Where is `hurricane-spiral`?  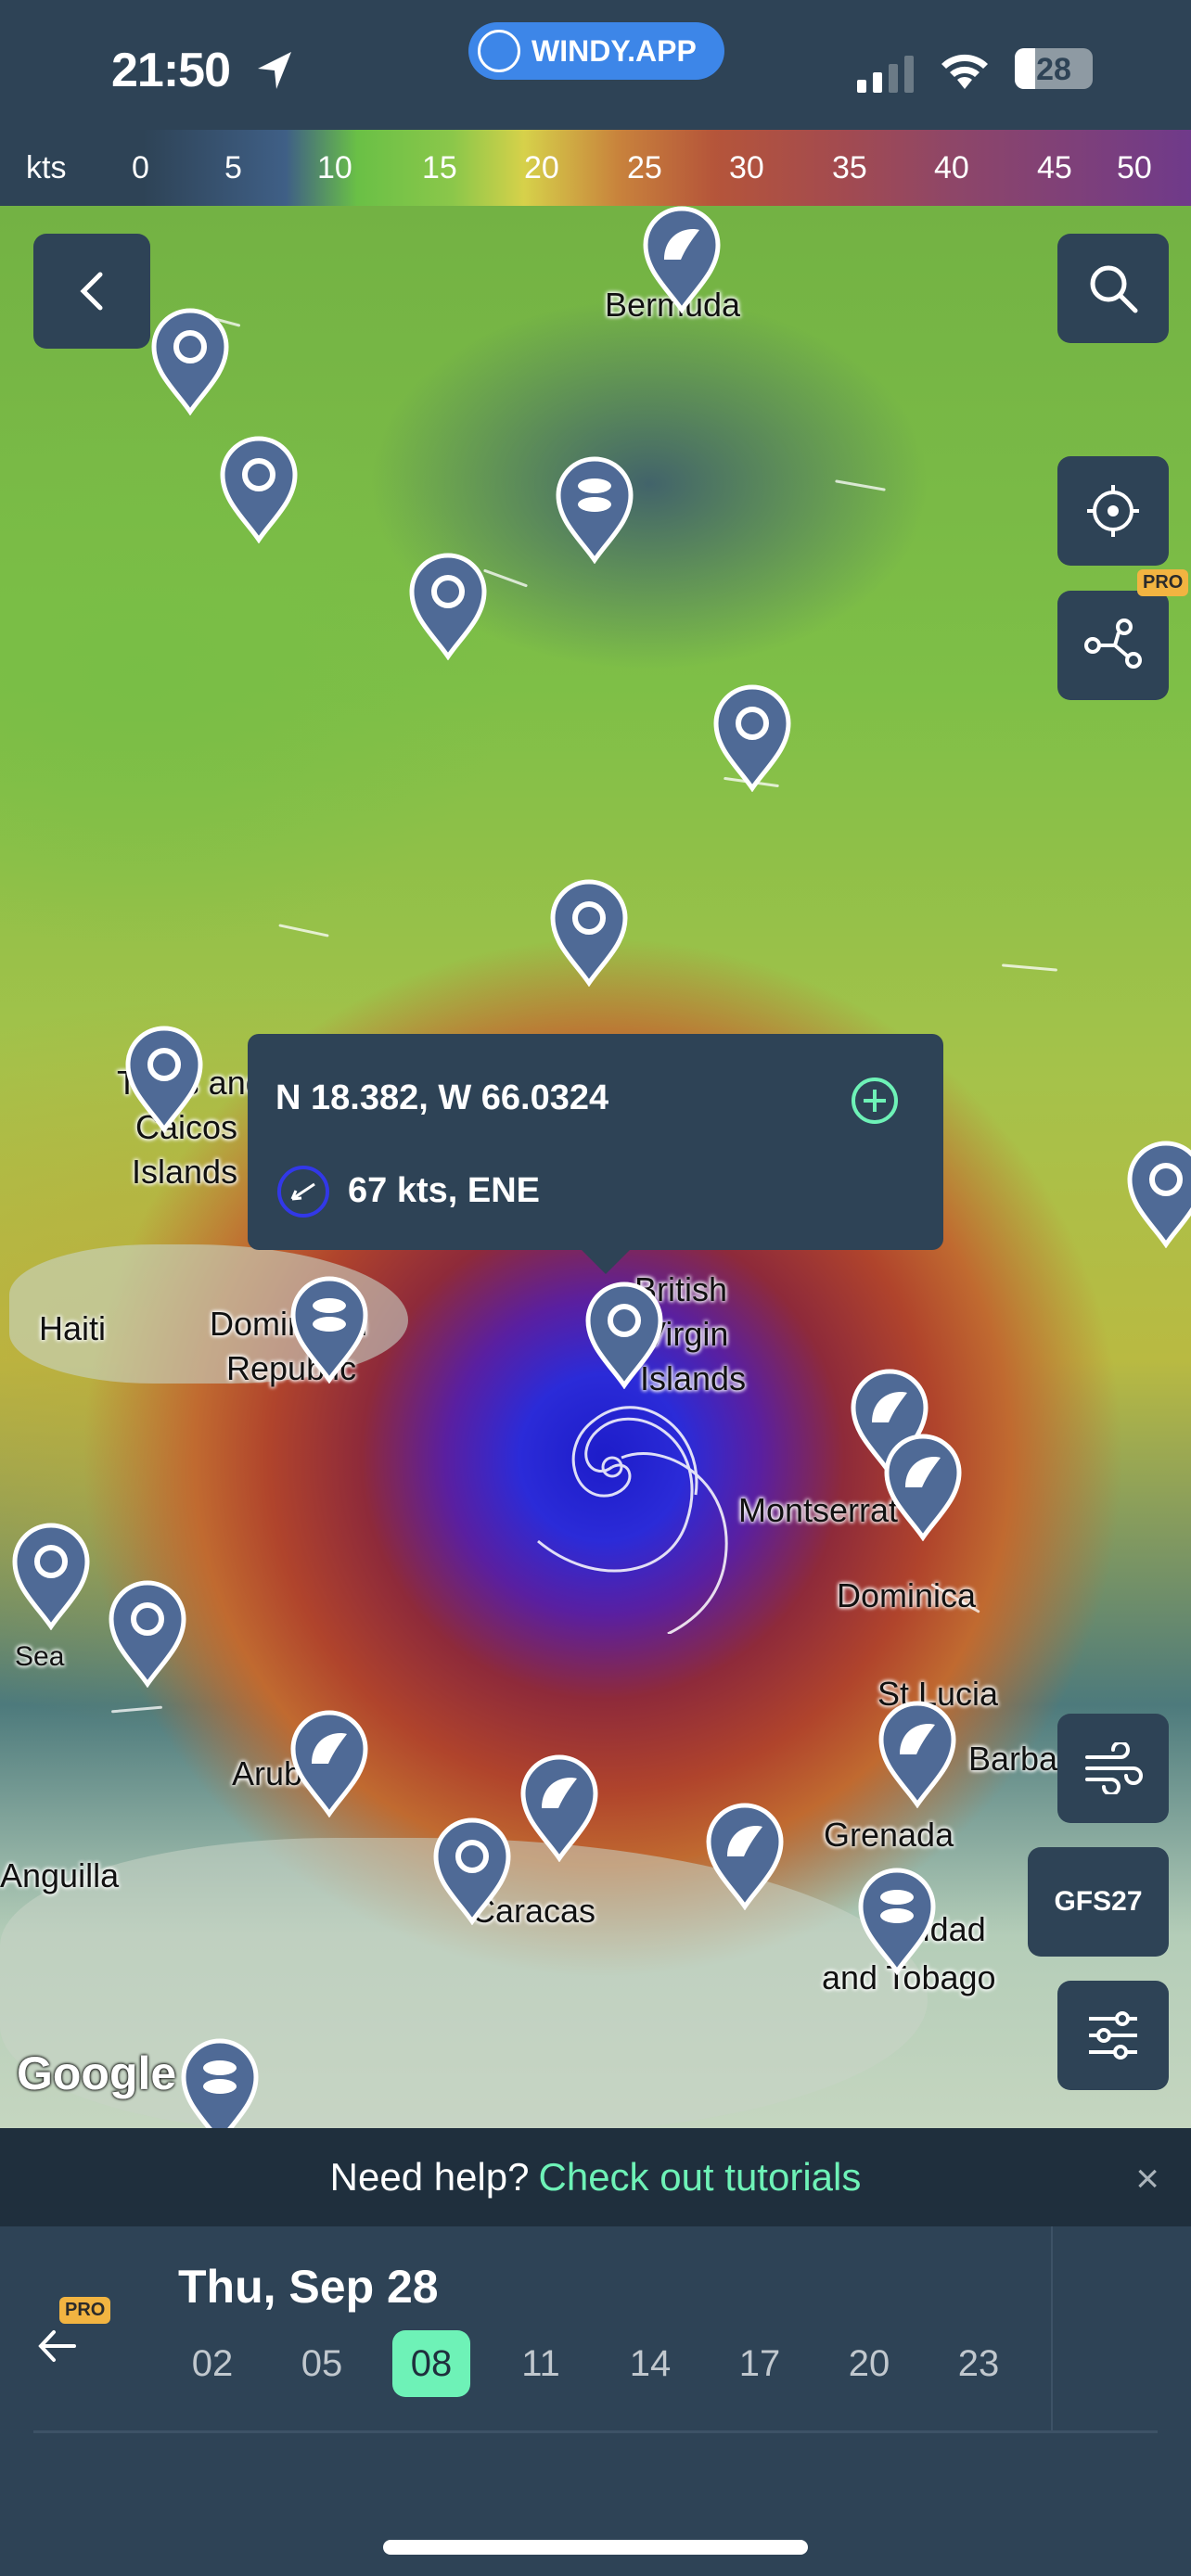
hurricane-spiral is located at coordinates (632, 1520).